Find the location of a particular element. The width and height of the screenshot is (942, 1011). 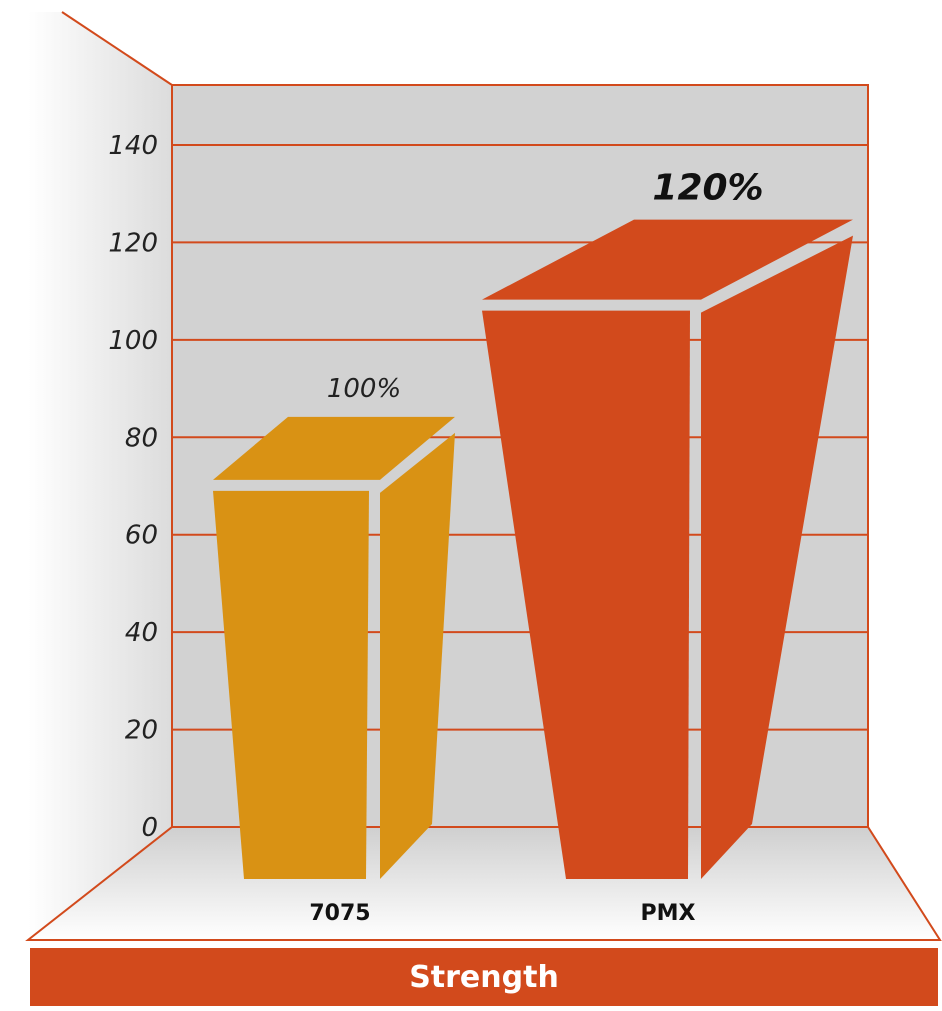

y-tick-label: 20 is located at coordinates (141, 731).